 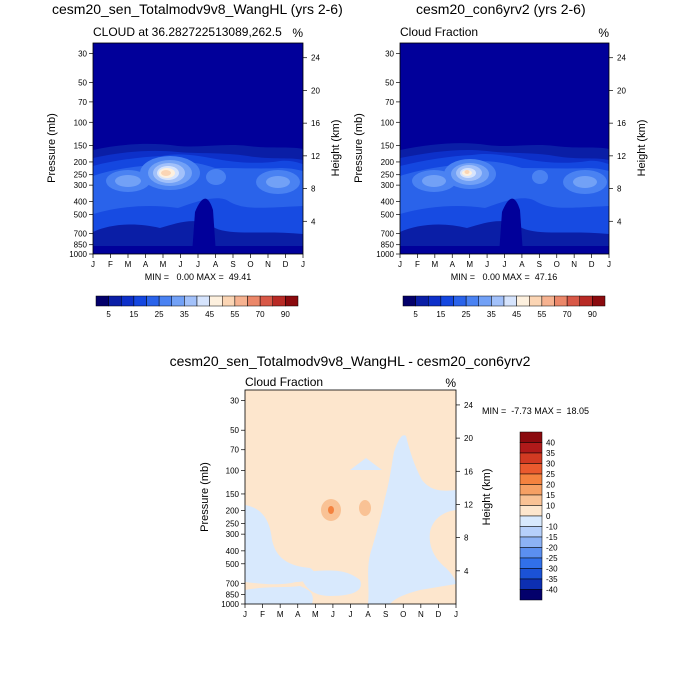 What do you see at coordinates (552, 548) in the screenshot?
I see `colorbar-label: -20` at bounding box center [552, 548].